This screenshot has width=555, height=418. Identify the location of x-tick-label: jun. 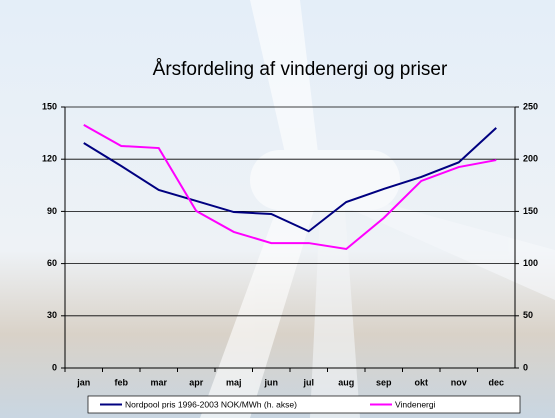
(271, 382).